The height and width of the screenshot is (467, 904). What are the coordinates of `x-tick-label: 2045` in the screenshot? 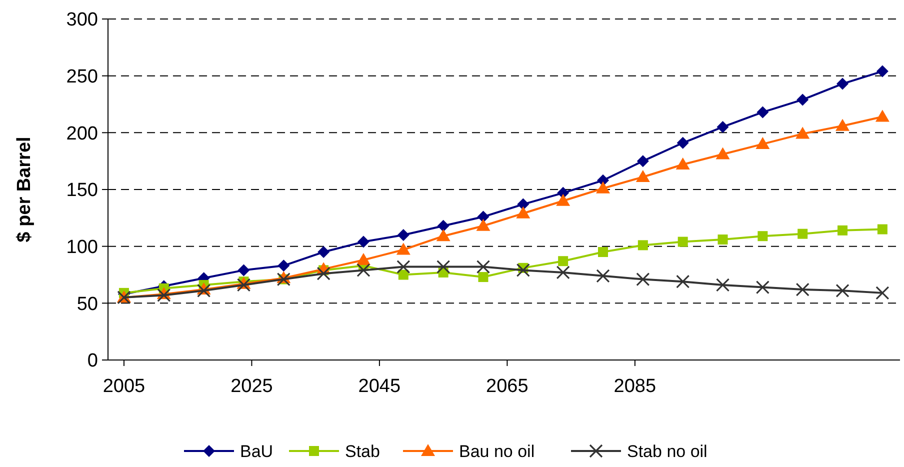 It's located at (379, 386).